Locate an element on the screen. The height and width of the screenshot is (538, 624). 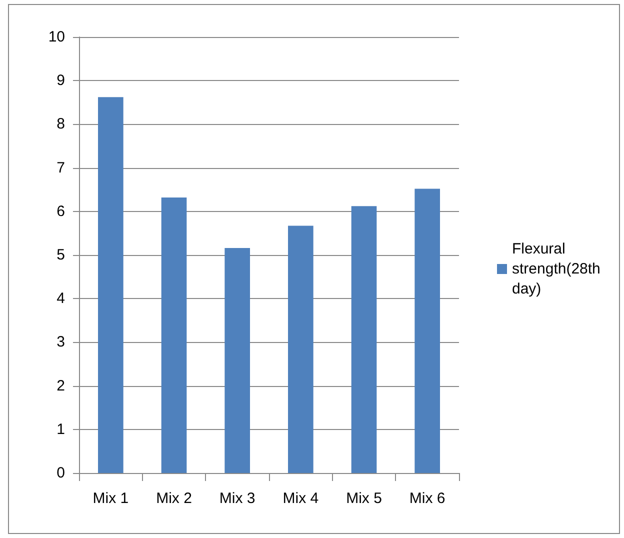
y-tick-label: 5 is located at coordinates (60, 255).